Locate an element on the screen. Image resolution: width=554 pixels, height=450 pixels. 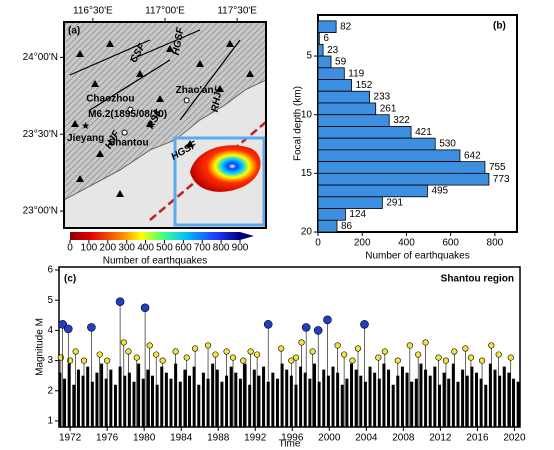
x-tick-label: 116°30'E is located at coordinates (93, 11).